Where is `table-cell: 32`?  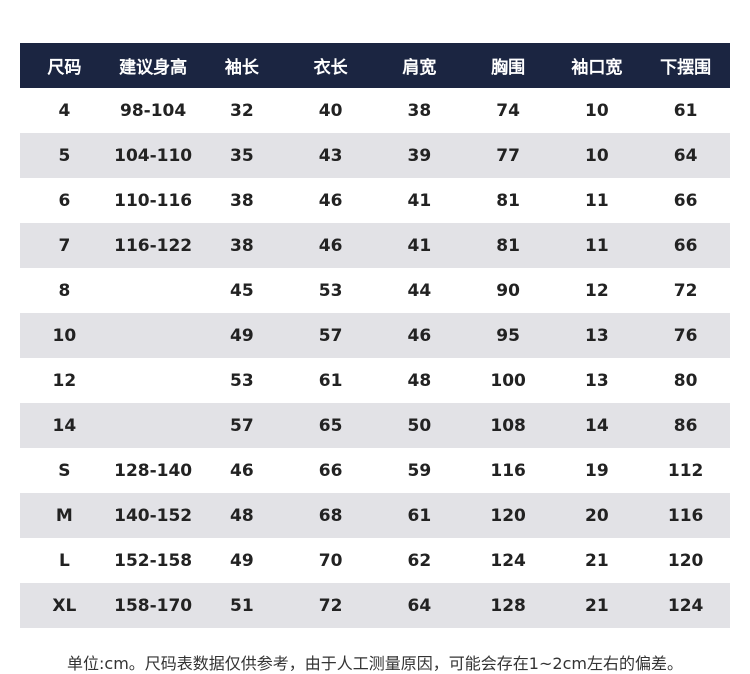 table-cell: 32 is located at coordinates (242, 110).